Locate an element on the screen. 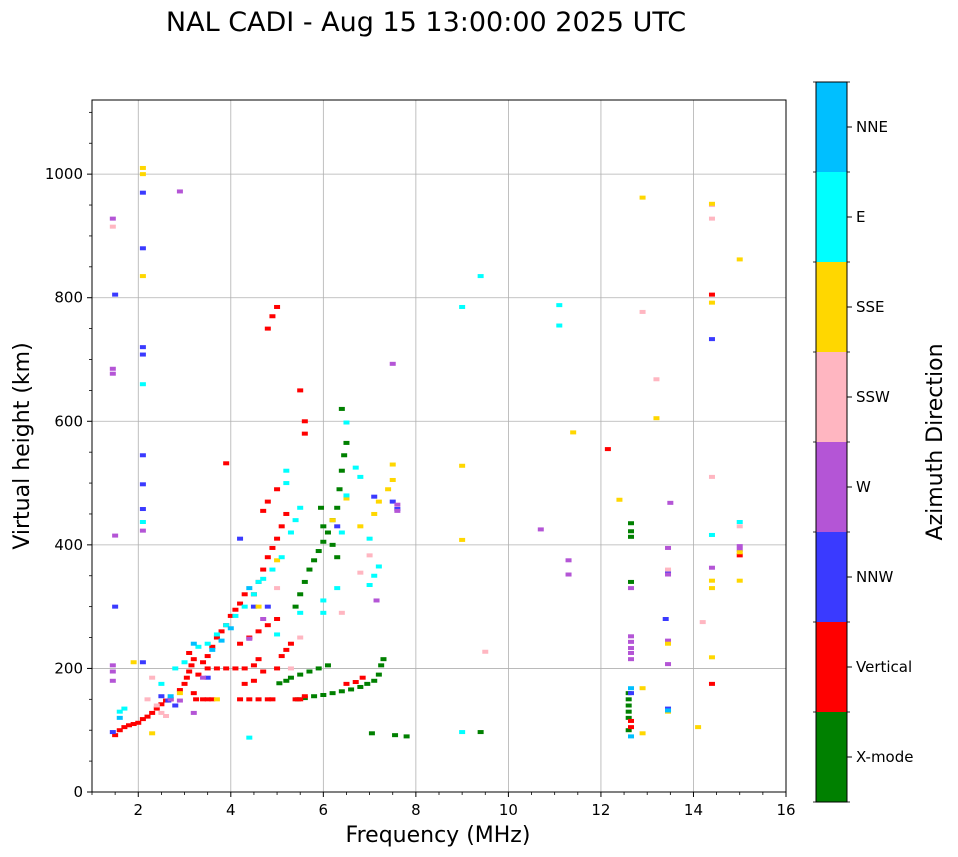 The width and height of the screenshot is (958, 857). colorbar-tick-label: X-mode is located at coordinates (884, 757).